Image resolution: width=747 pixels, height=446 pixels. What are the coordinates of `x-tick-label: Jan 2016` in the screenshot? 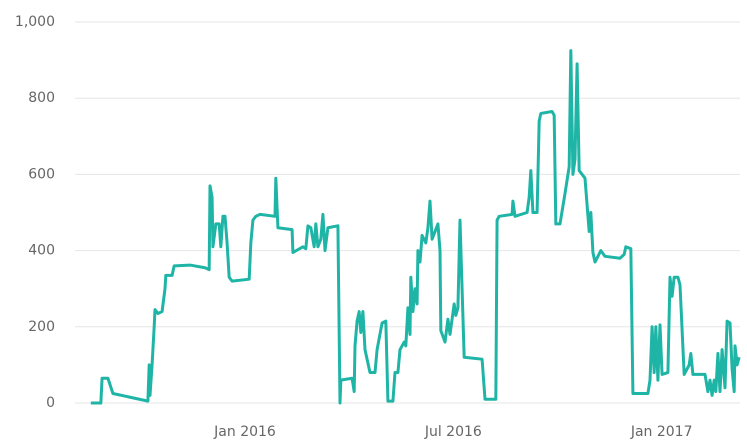 It's located at (244, 432).